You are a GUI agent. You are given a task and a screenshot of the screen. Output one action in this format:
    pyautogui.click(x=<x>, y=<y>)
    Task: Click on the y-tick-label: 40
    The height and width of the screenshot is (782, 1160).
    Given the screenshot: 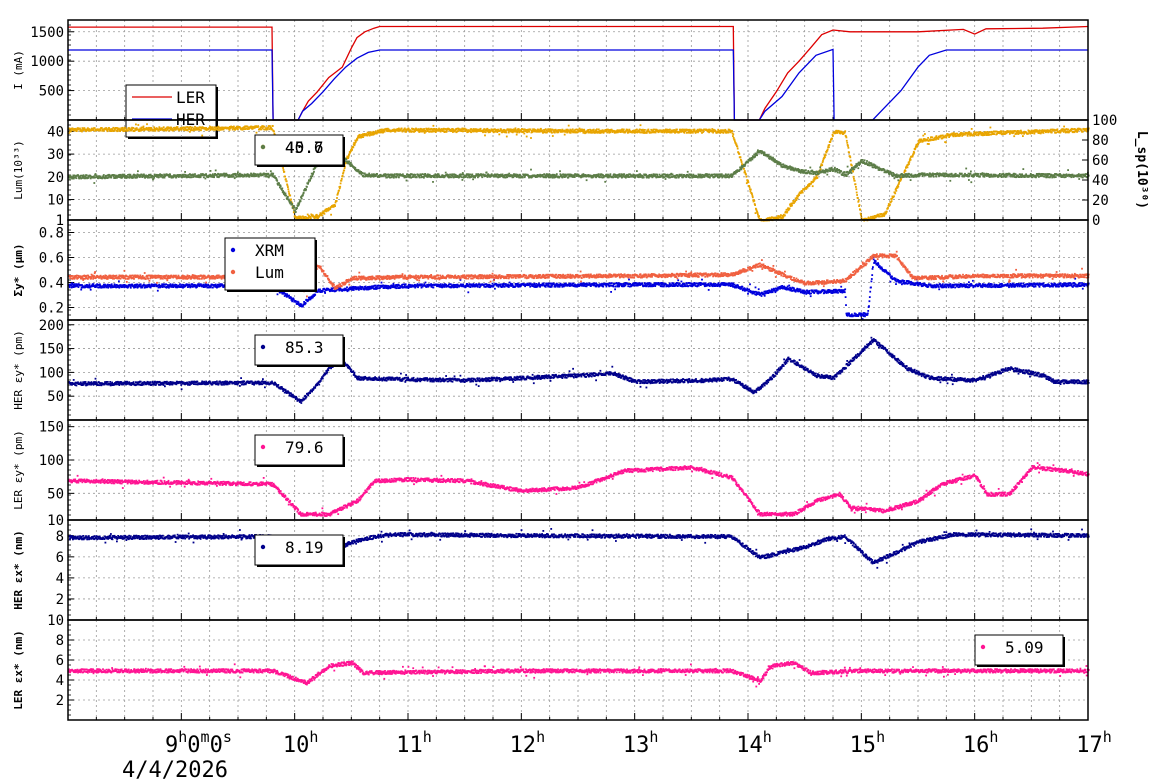 What is the action you would take?
    pyautogui.click(x=55, y=132)
    